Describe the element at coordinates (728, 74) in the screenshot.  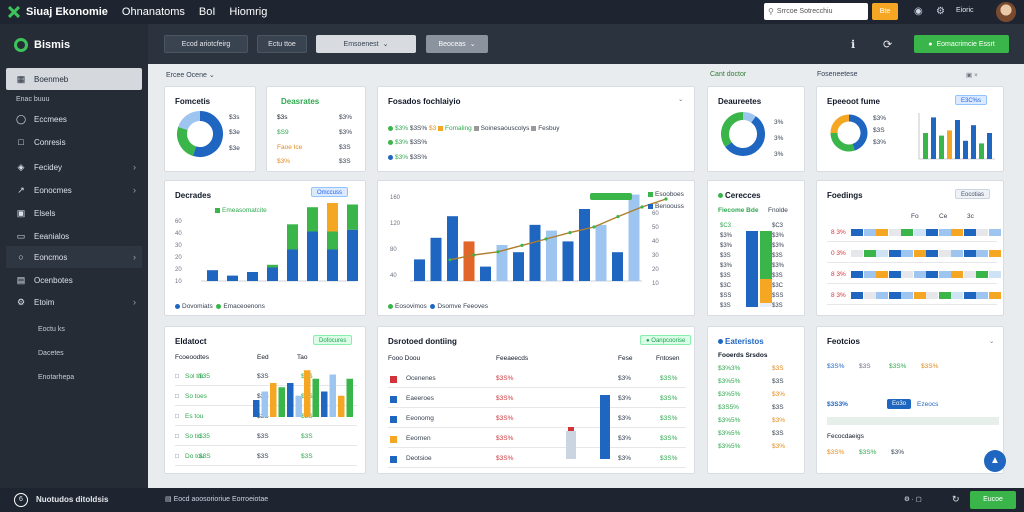
I see `section-title-mid: Cant doctor` at that location.